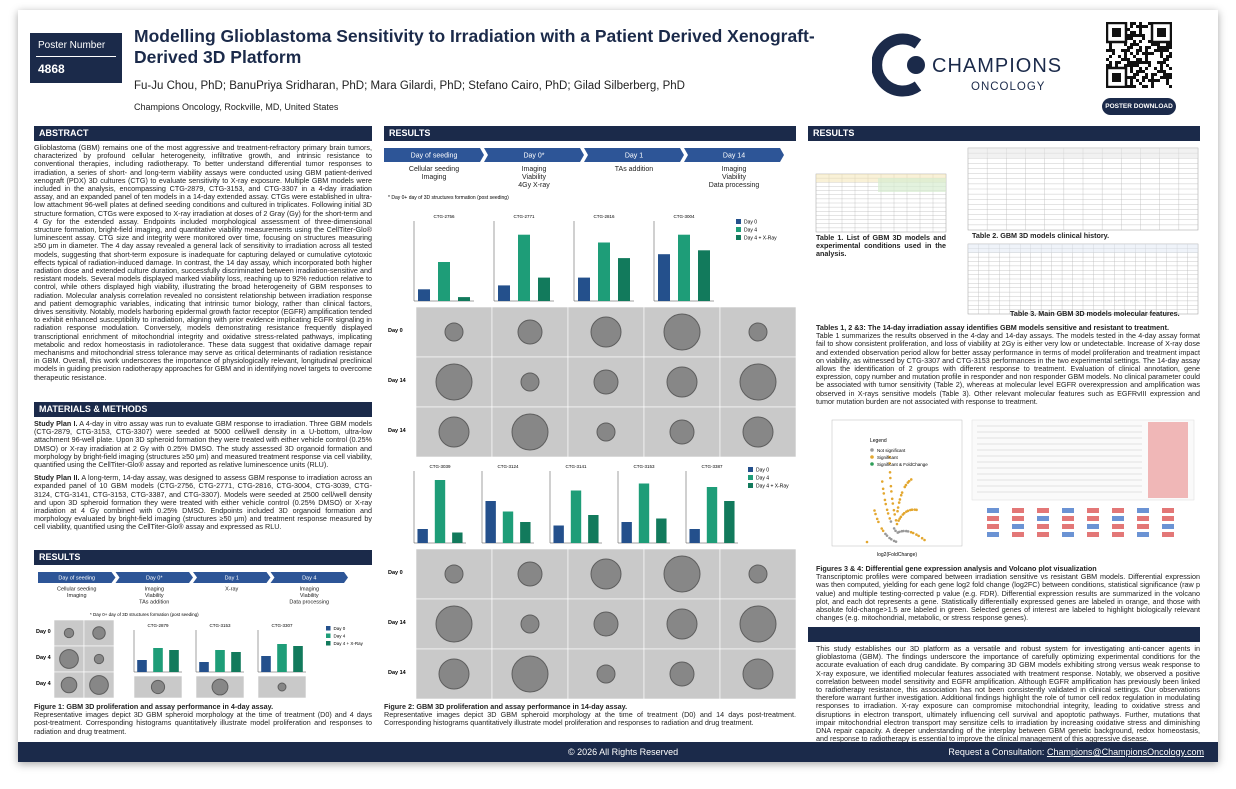  I want to click on timeline-action: X-ray, so click(231, 590).